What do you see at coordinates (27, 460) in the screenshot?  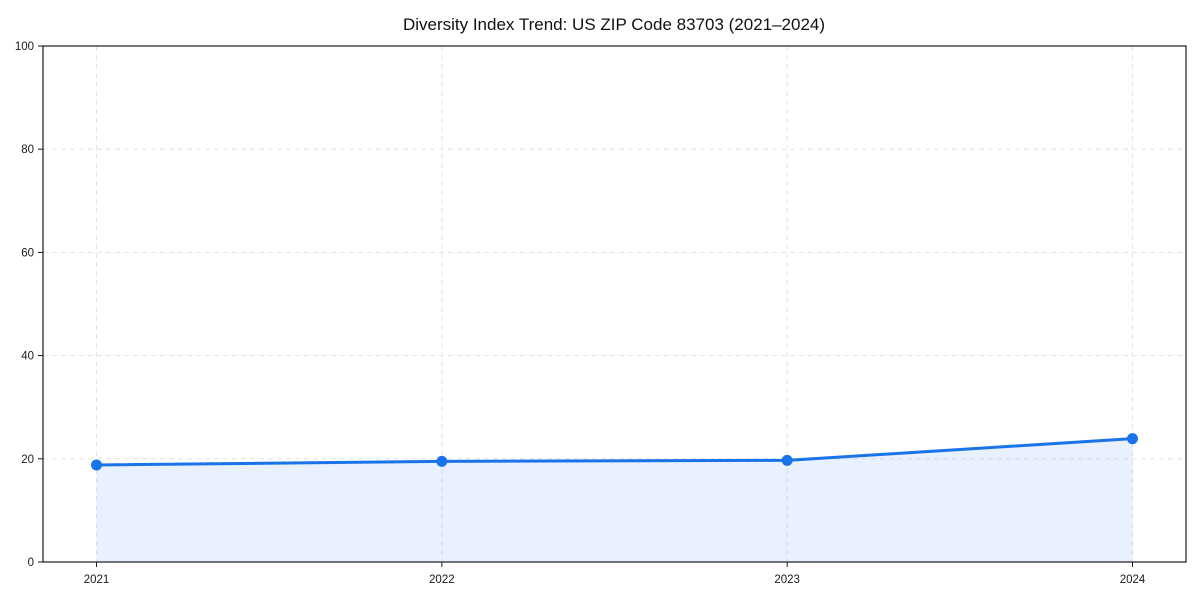 I see `y-tick-label: 20` at bounding box center [27, 460].